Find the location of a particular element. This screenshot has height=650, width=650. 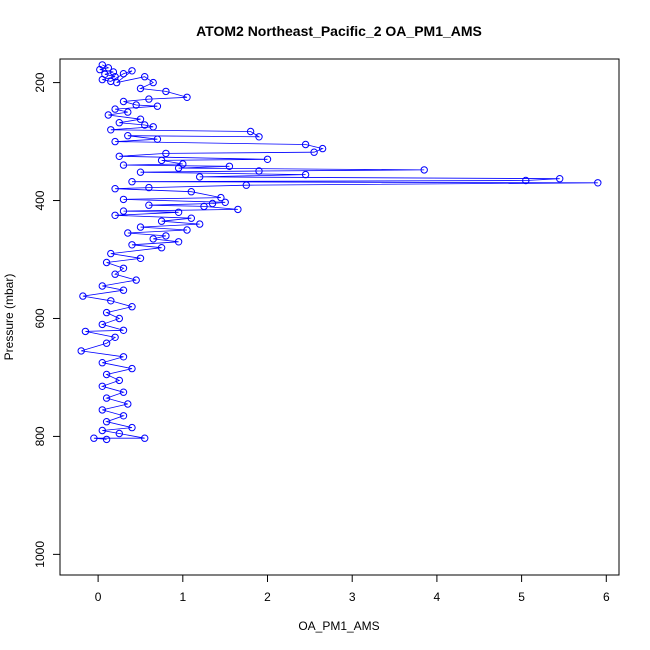

x-tick-label: 3 is located at coordinates (352, 597).